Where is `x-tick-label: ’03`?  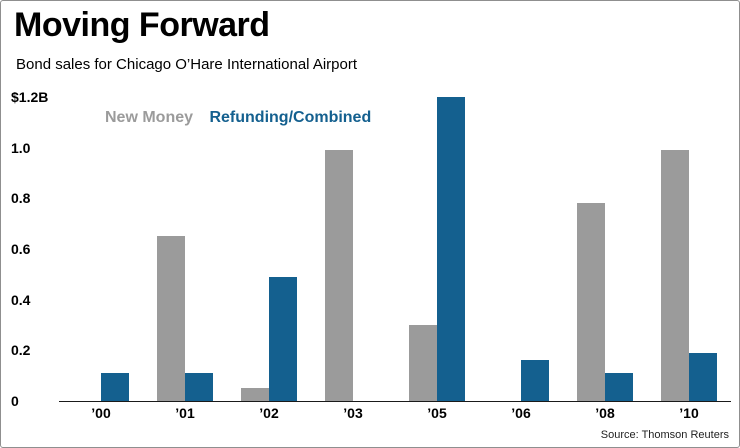 x-tick-label: ’03 is located at coordinates (353, 413).